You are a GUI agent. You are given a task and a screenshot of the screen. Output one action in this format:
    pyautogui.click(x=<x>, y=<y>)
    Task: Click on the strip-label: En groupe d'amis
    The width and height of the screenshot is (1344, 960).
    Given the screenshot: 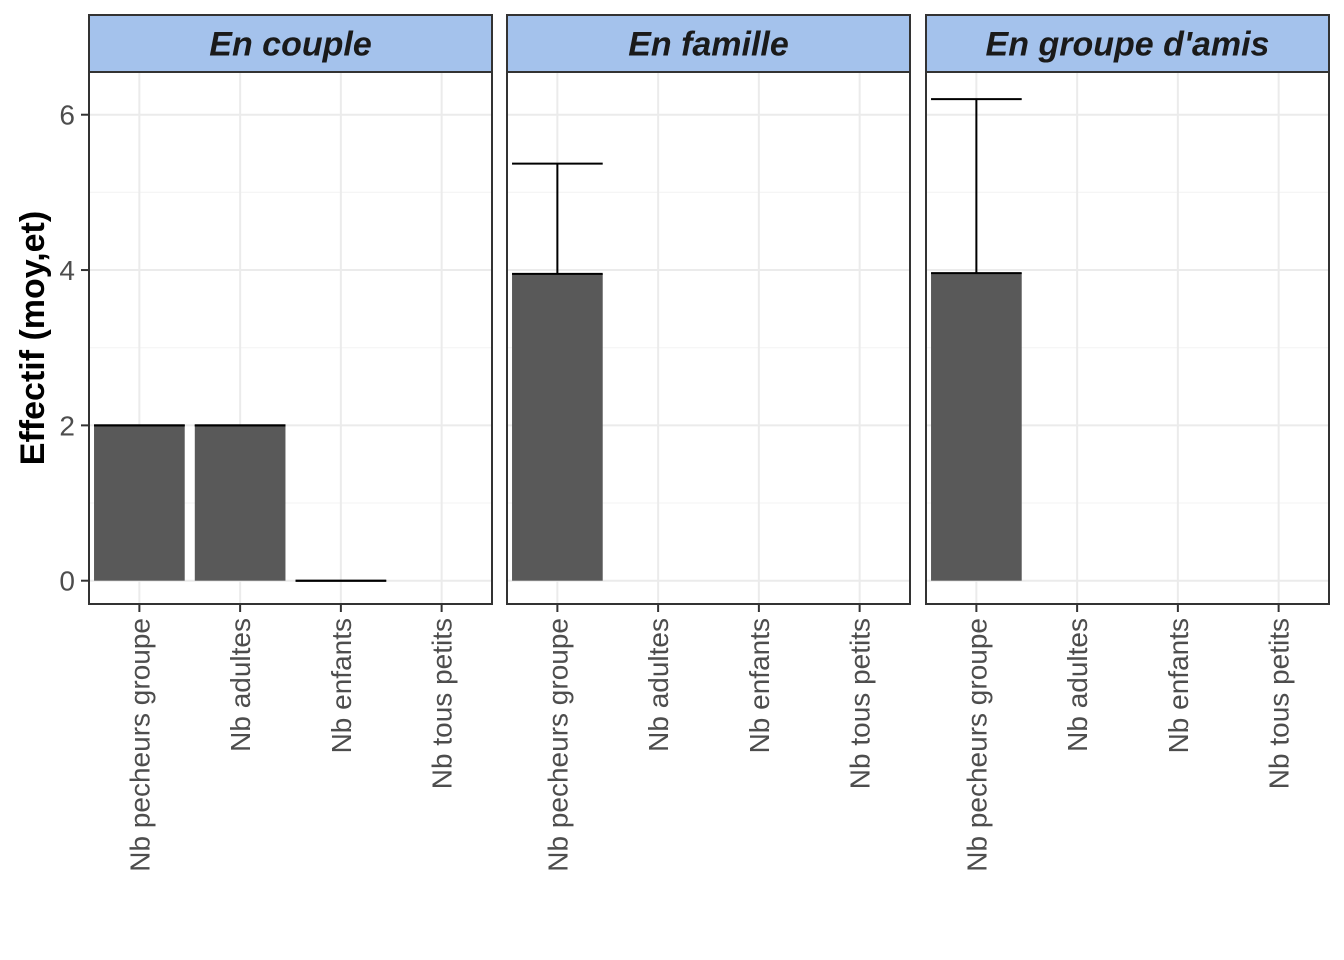 What is the action you would take?
    pyautogui.click(x=1128, y=45)
    